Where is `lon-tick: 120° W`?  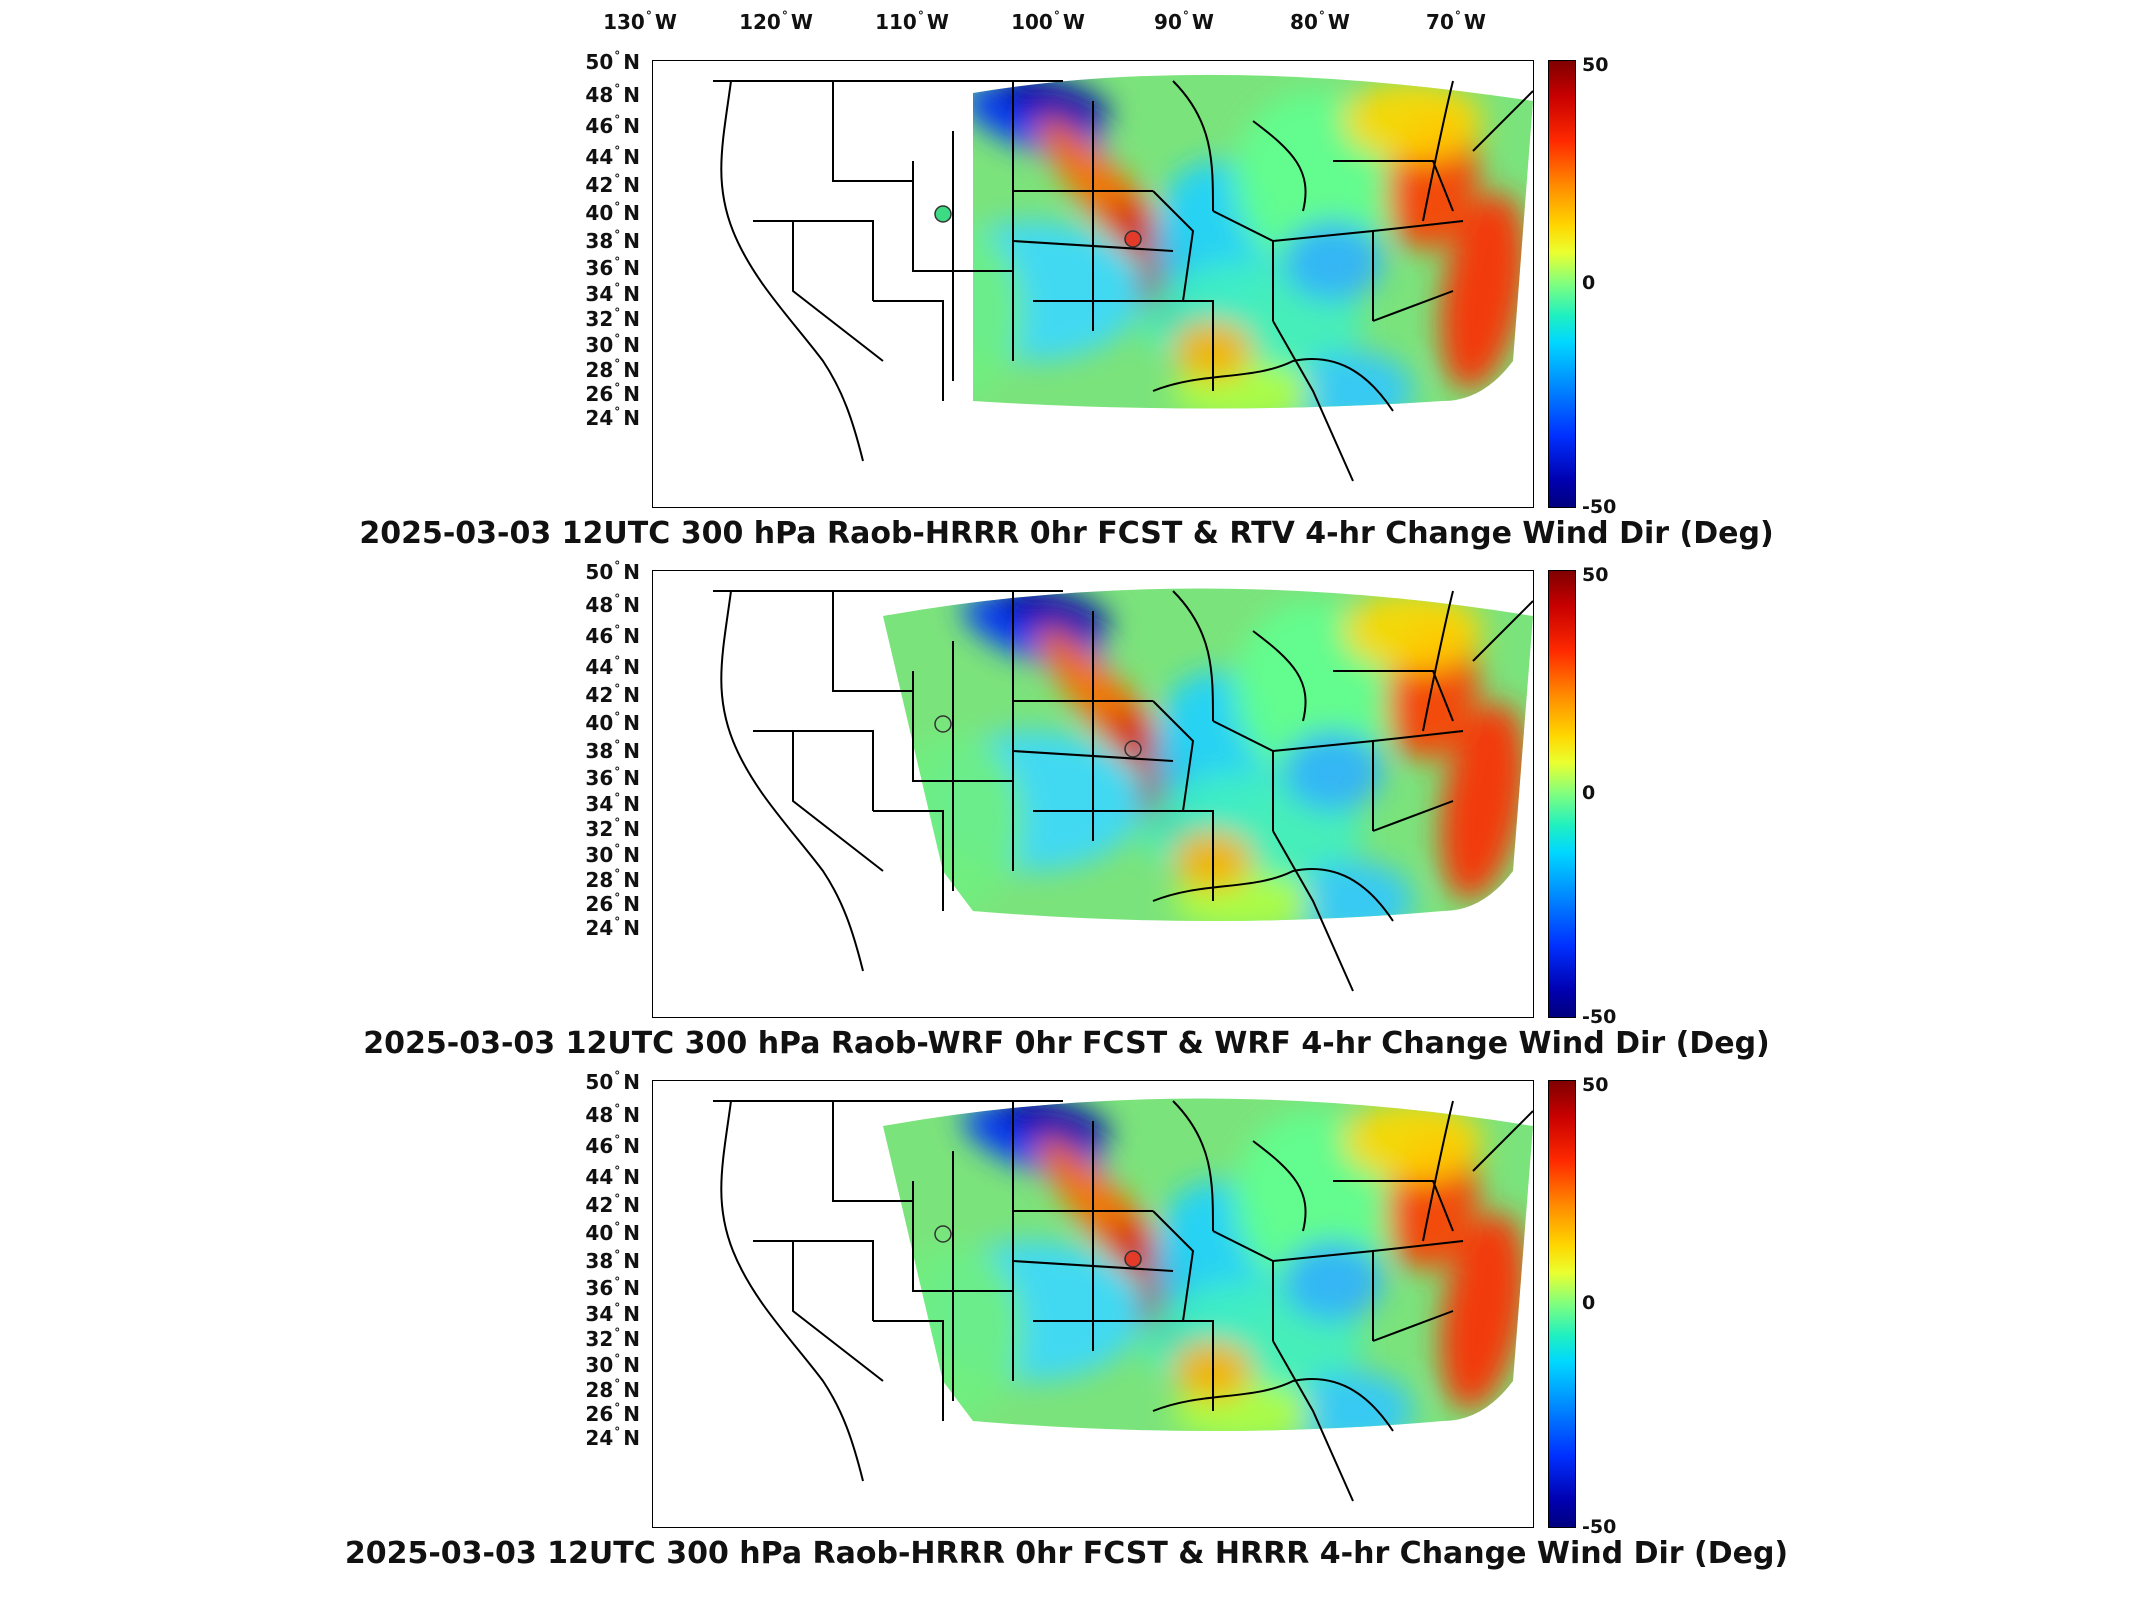 lon-tick: 120° W is located at coordinates (776, 21).